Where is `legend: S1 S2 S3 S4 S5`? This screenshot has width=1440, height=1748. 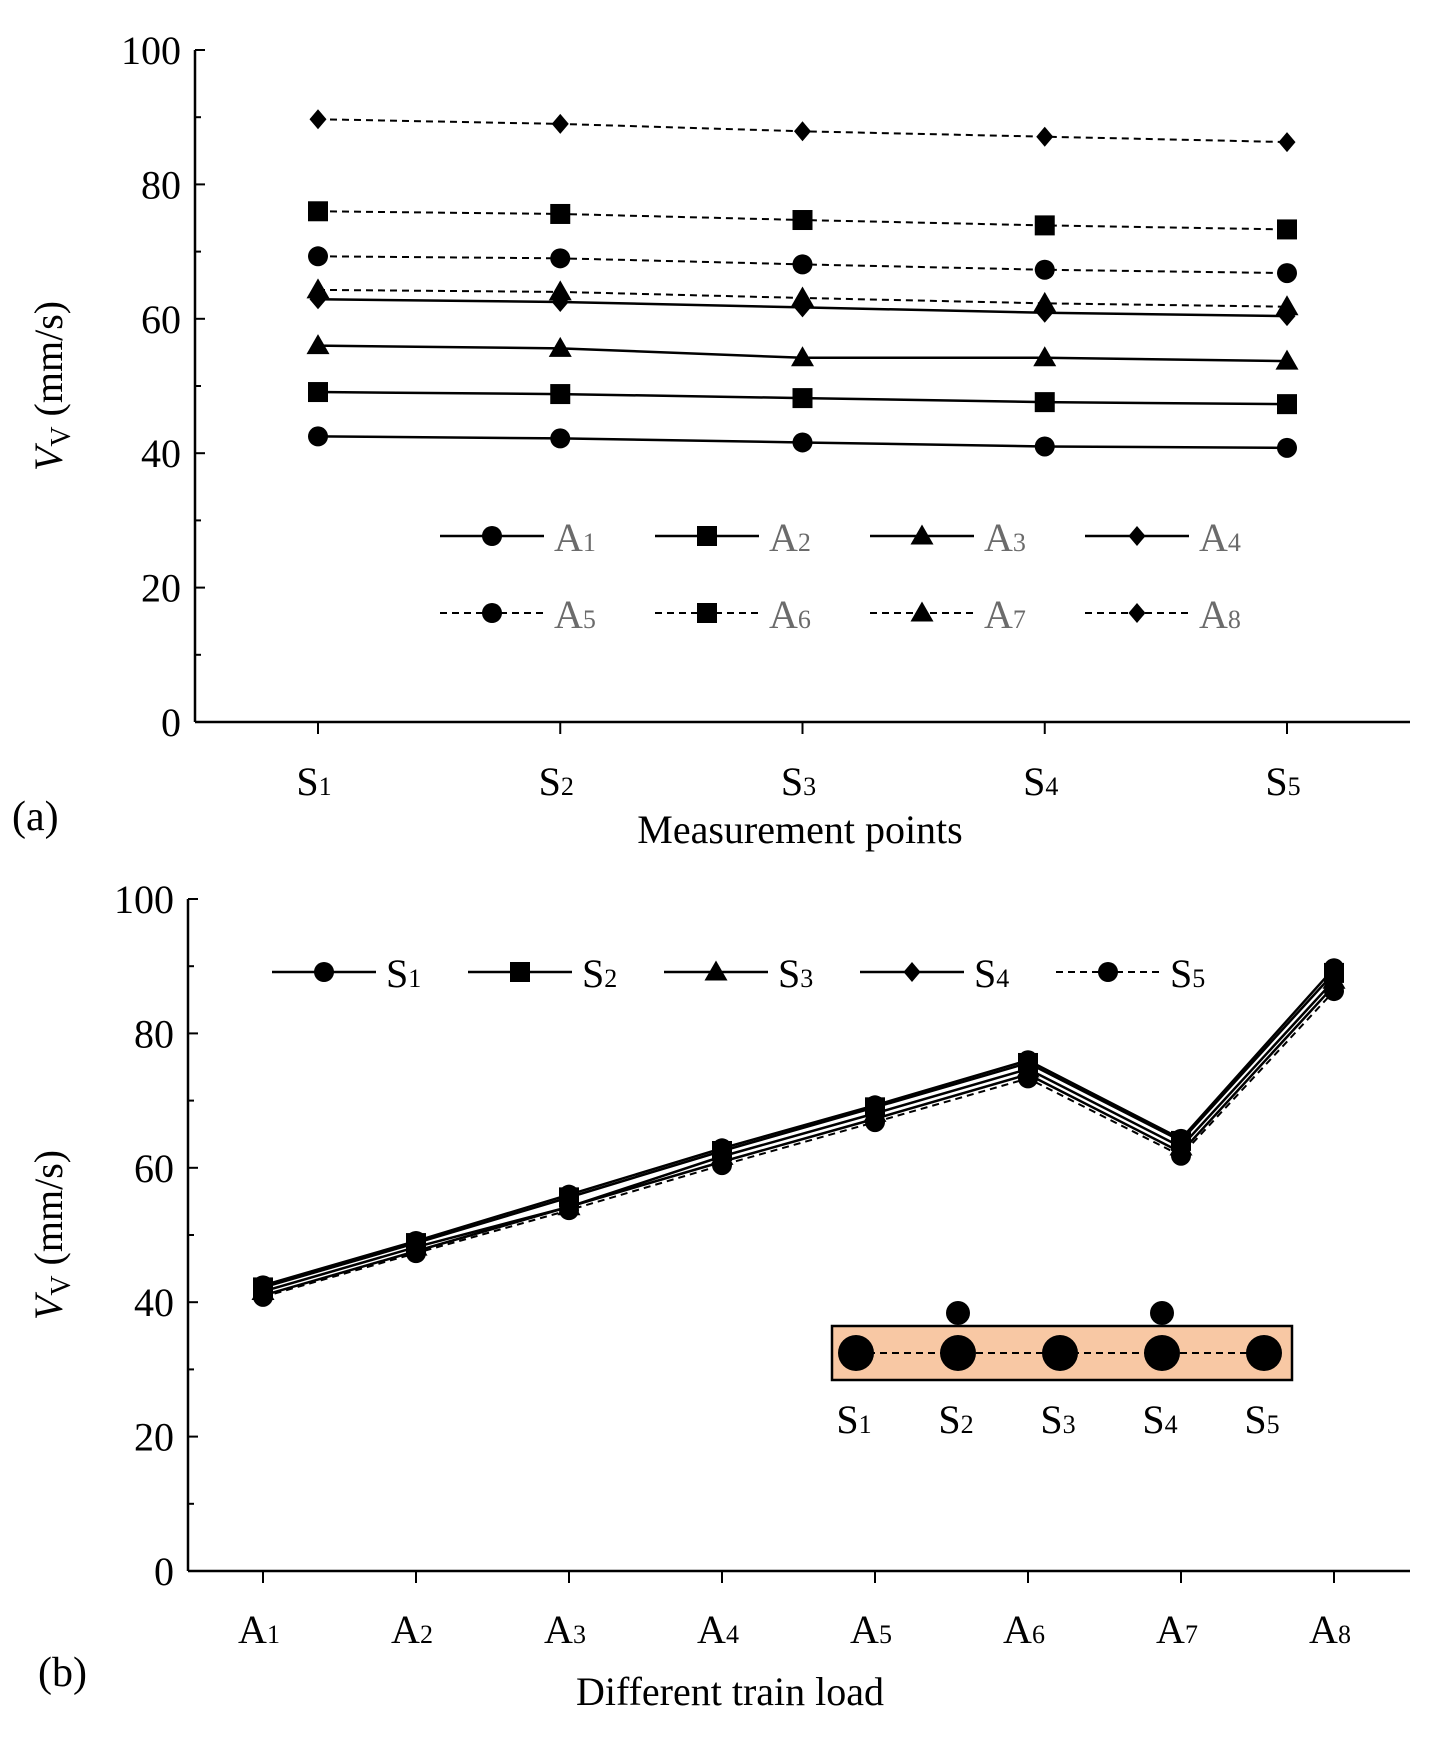
legend: S1 S2 S3 S4 S5 is located at coordinates (738, 973).